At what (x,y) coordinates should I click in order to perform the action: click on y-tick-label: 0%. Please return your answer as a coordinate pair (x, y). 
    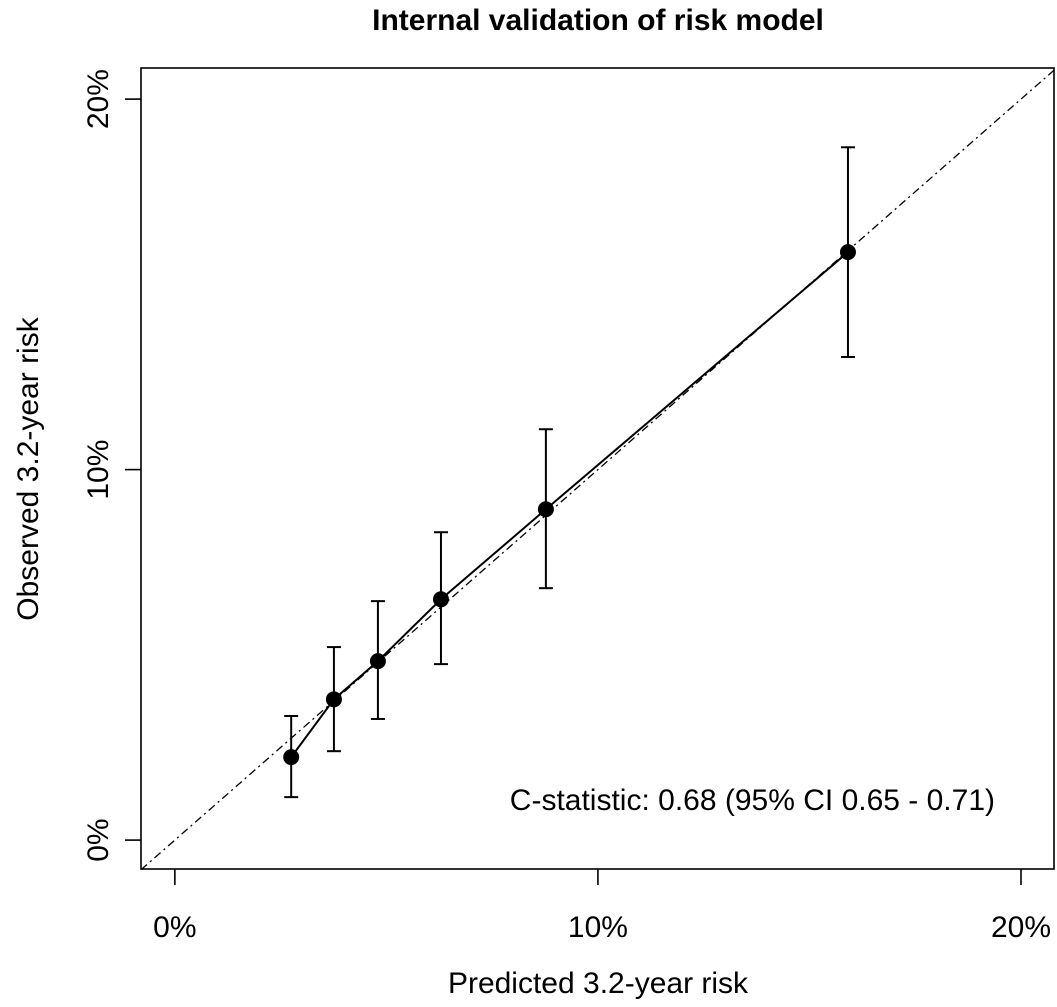
    Looking at the image, I should click on (98, 839).